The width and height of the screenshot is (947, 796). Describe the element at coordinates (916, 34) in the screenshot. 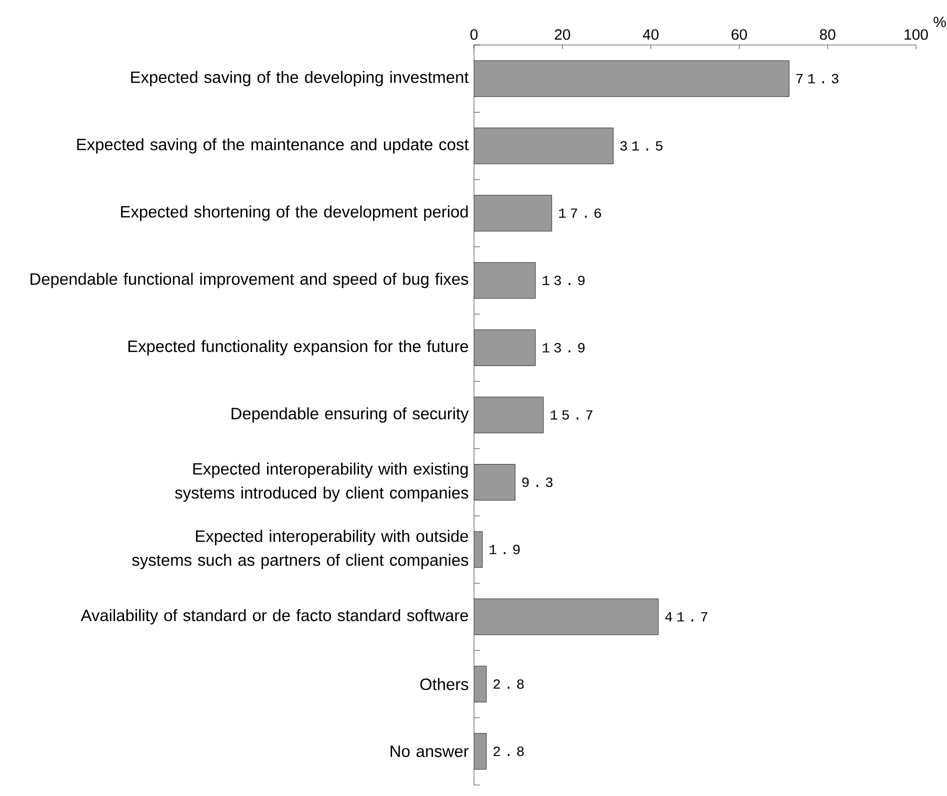

I see `x-tick-label: 100` at that location.